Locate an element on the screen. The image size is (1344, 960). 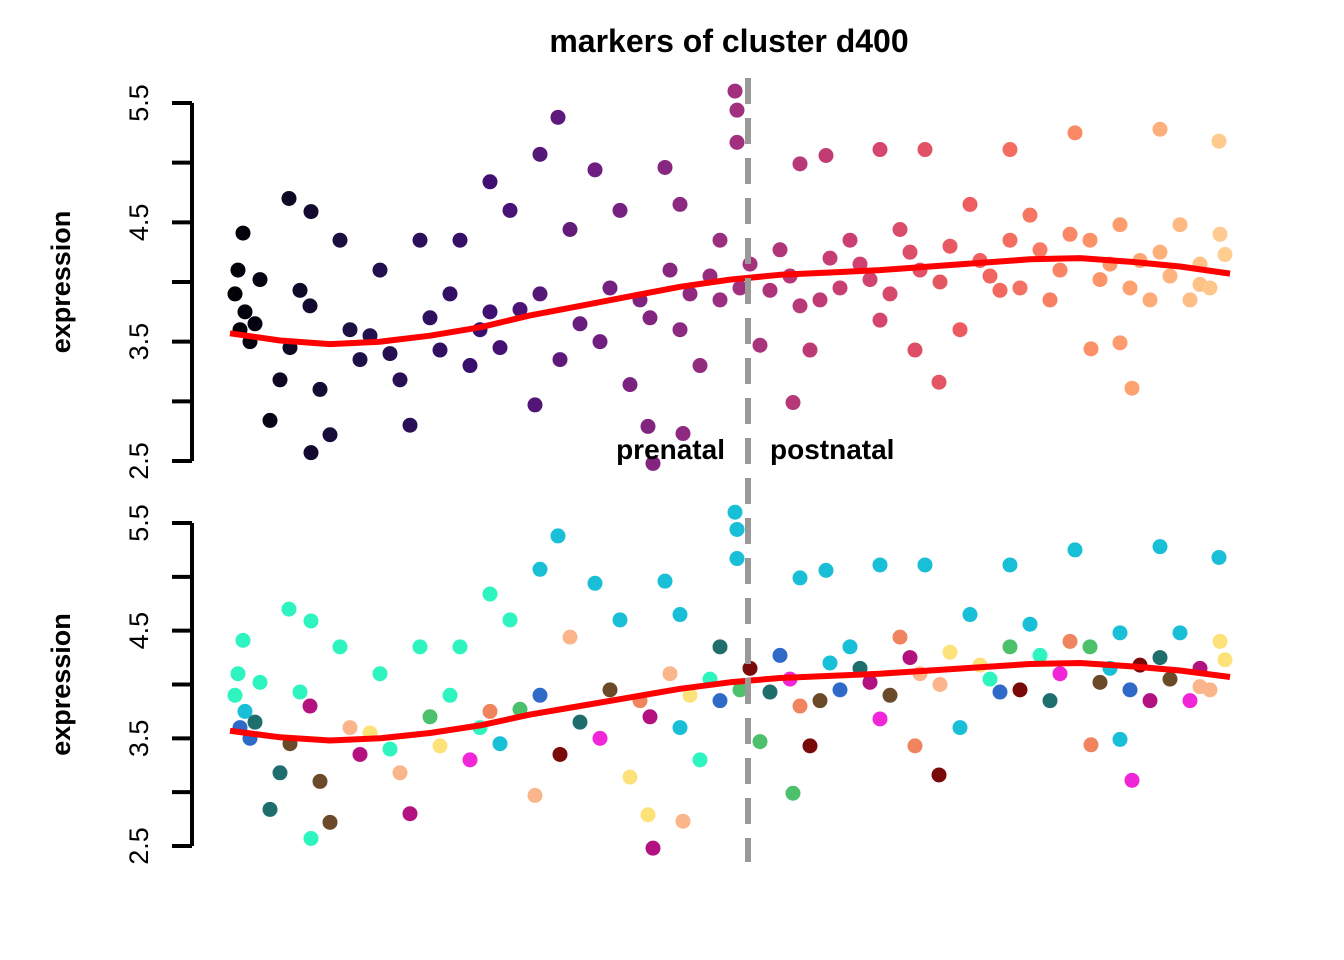
y-tick-label: 3.5 is located at coordinates (139, 739).